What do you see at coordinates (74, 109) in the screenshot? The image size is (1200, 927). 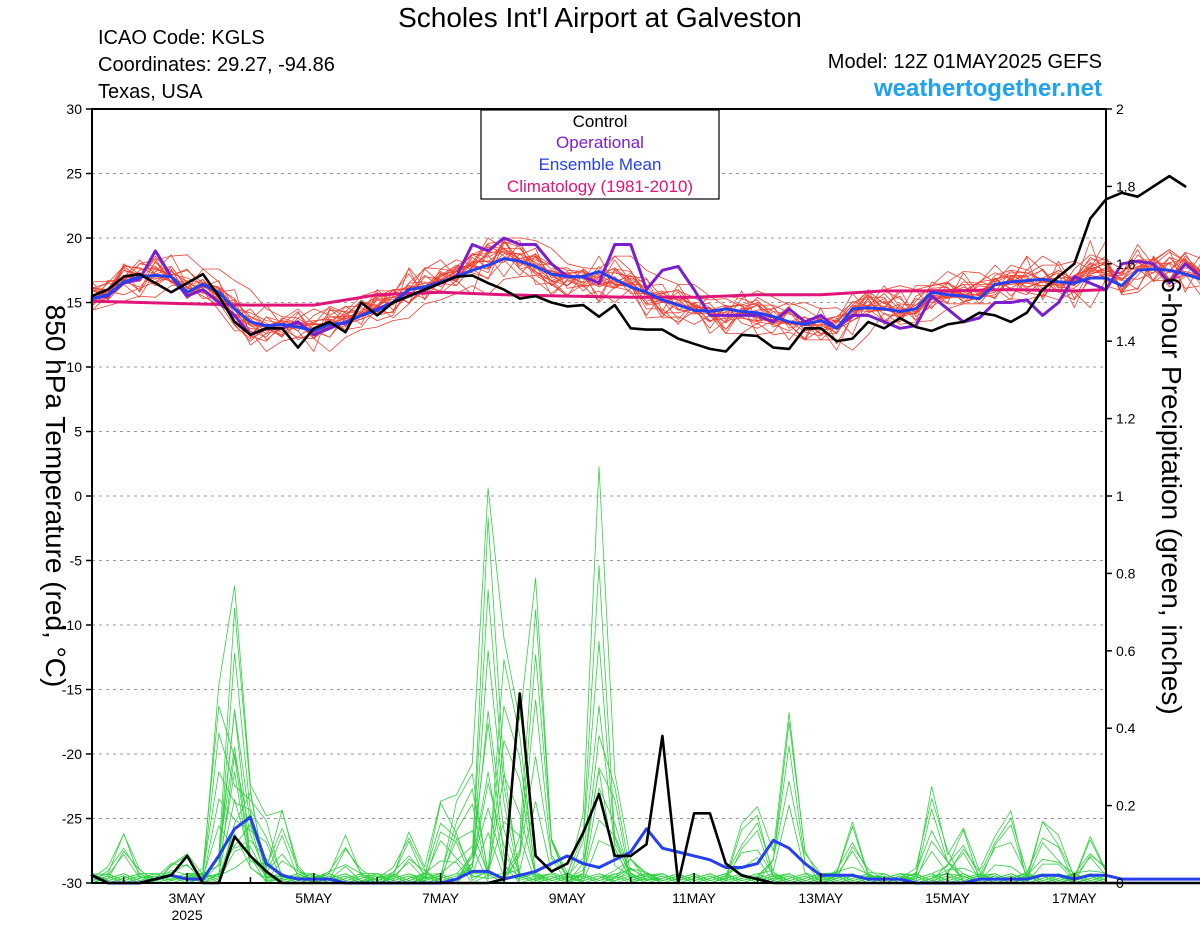 I see `y-tick-label-left: 30` at bounding box center [74, 109].